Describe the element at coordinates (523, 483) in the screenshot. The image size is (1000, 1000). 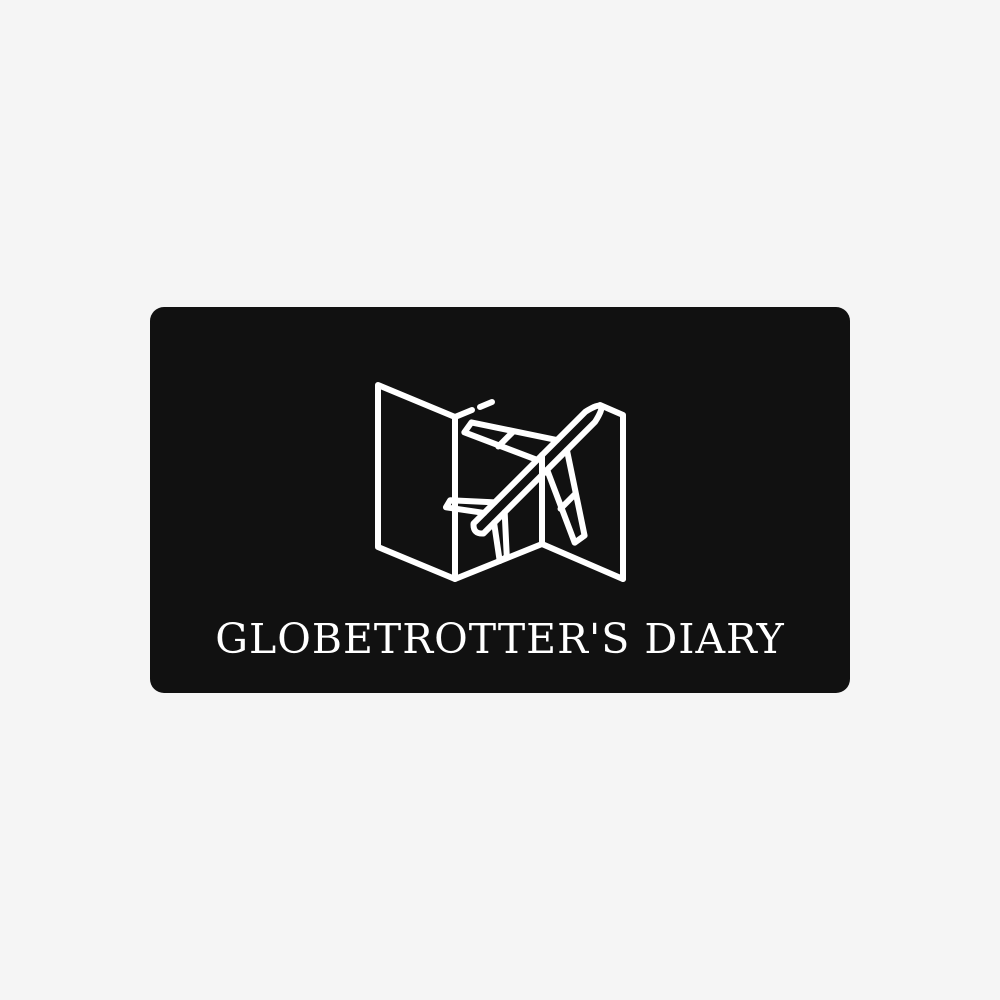
I see `airplane-icon` at that location.